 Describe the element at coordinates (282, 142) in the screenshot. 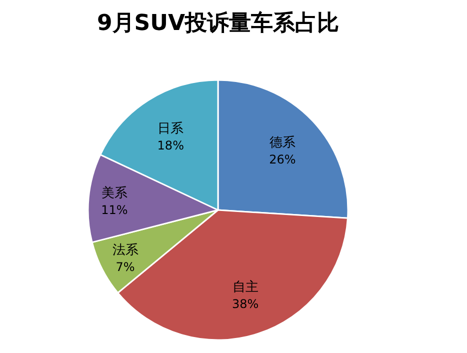

I see `slice-label: 德系` at that location.